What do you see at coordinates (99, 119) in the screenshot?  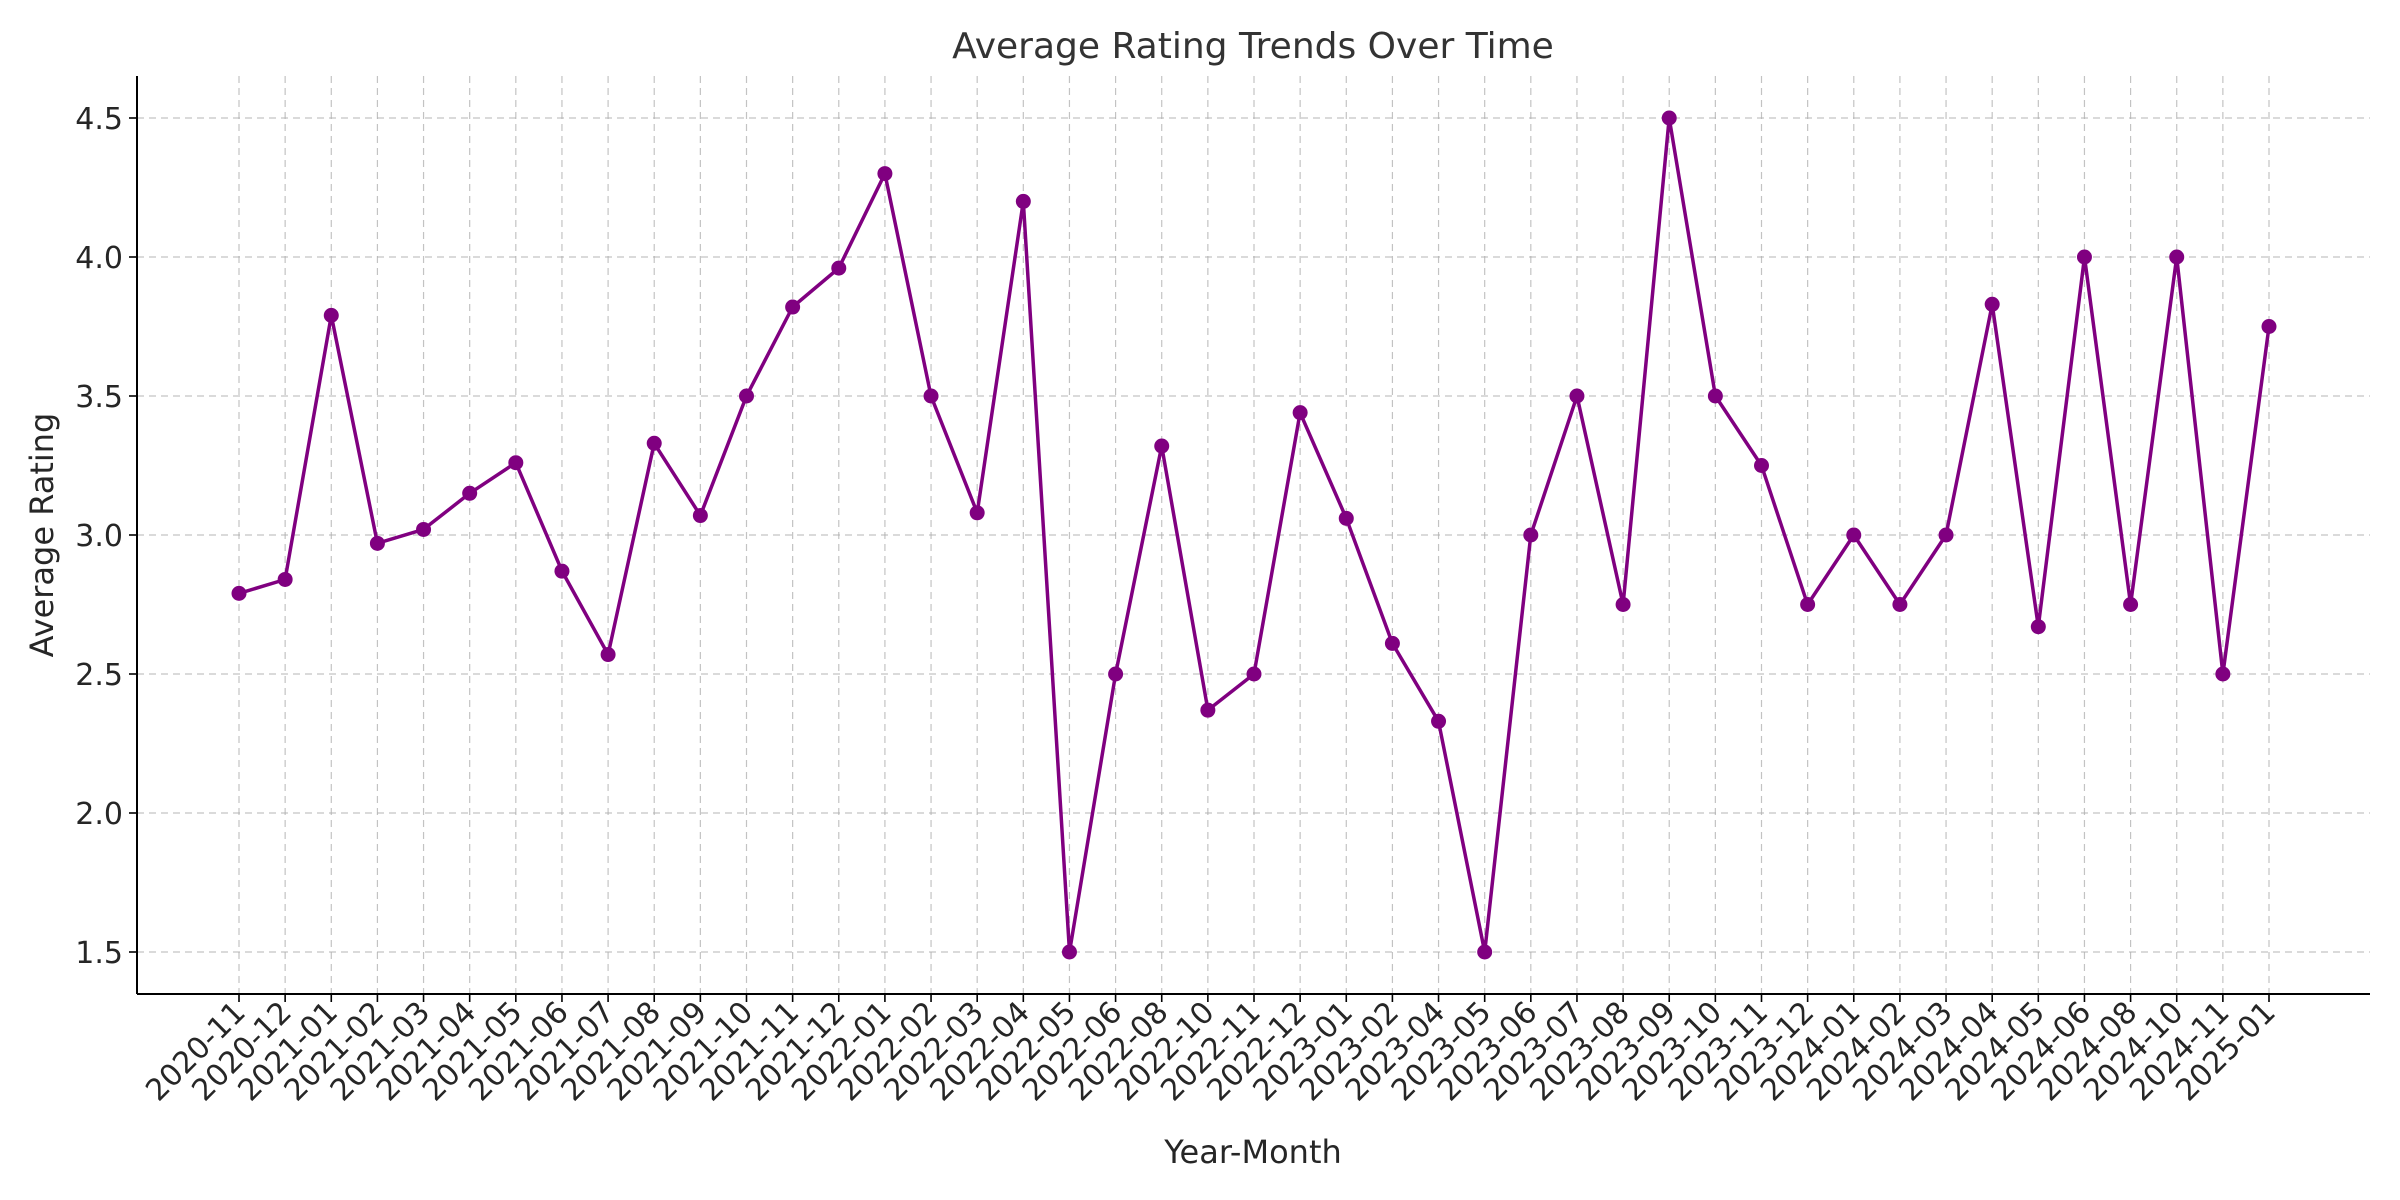 I see `y-tick-label: 4.5` at bounding box center [99, 119].